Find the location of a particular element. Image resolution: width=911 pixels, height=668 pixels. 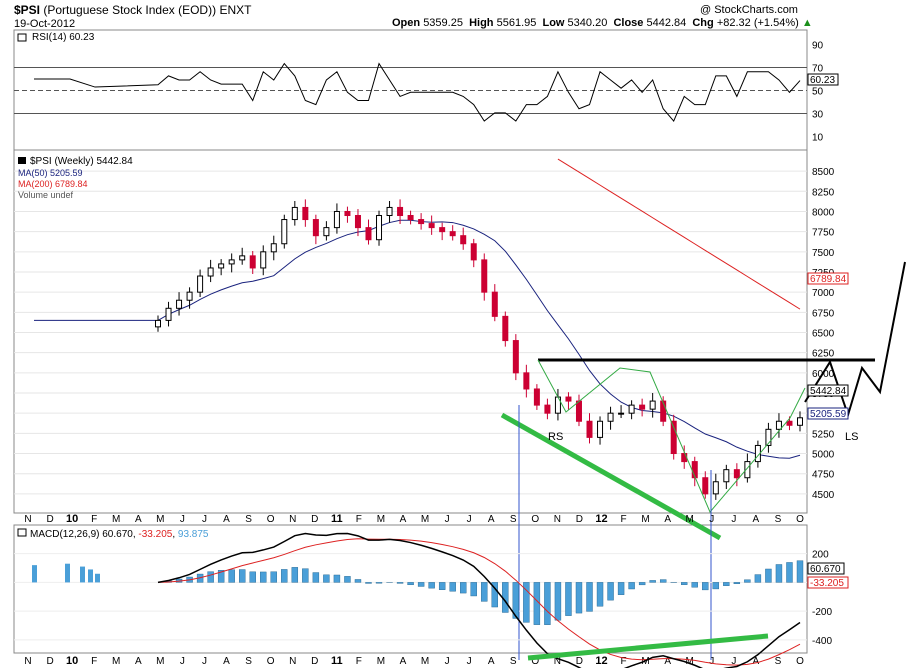

macd-legend-icon is located at coordinates (22, 532).